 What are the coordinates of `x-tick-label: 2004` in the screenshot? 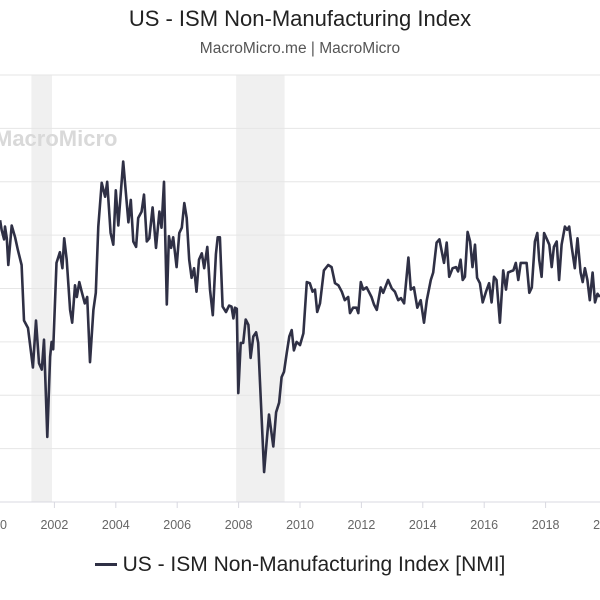 It's located at (116, 525).